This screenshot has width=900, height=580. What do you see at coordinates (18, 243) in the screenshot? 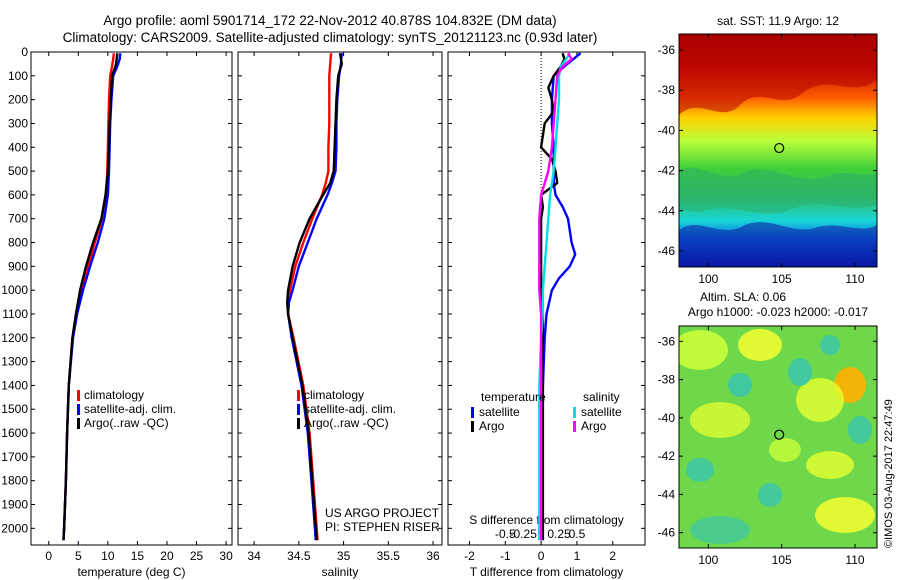
I see `y-tick-label: 800` at bounding box center [18, 243].